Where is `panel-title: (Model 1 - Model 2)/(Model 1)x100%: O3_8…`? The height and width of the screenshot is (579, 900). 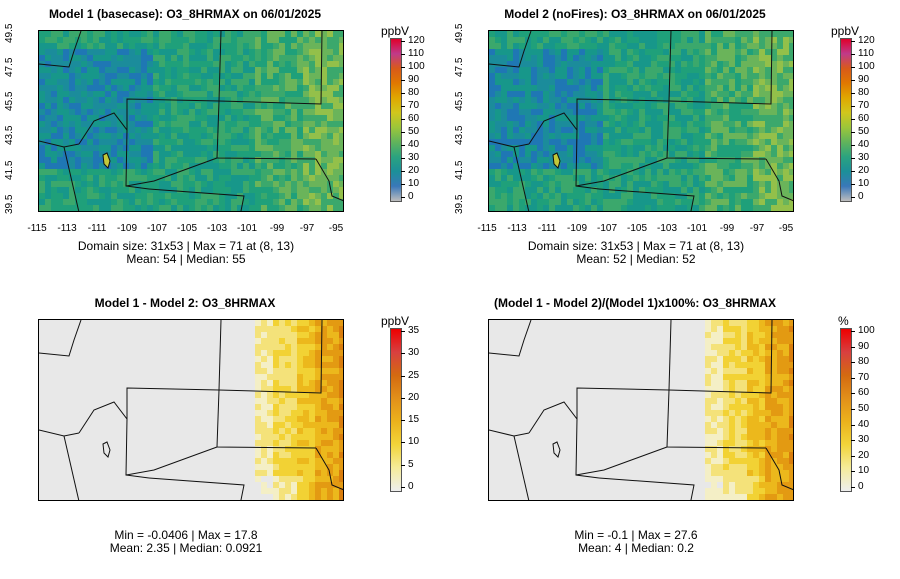 panel-title: (Model 1 - Model 2)/(Model 1)x100%: O3_8… is located at coordinates (635, 303).